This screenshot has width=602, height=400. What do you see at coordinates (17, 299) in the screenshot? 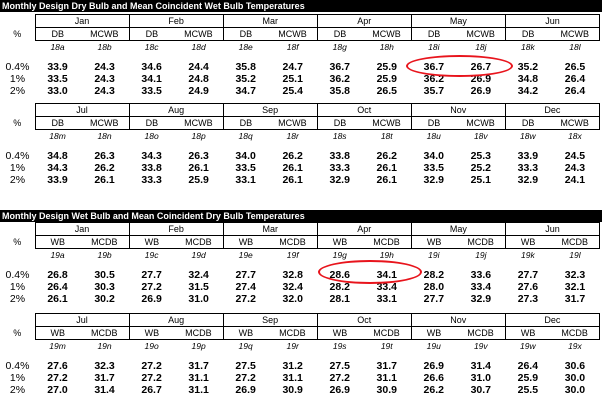
I see `percentile-label: 2%` at bounding box center [17, 299].